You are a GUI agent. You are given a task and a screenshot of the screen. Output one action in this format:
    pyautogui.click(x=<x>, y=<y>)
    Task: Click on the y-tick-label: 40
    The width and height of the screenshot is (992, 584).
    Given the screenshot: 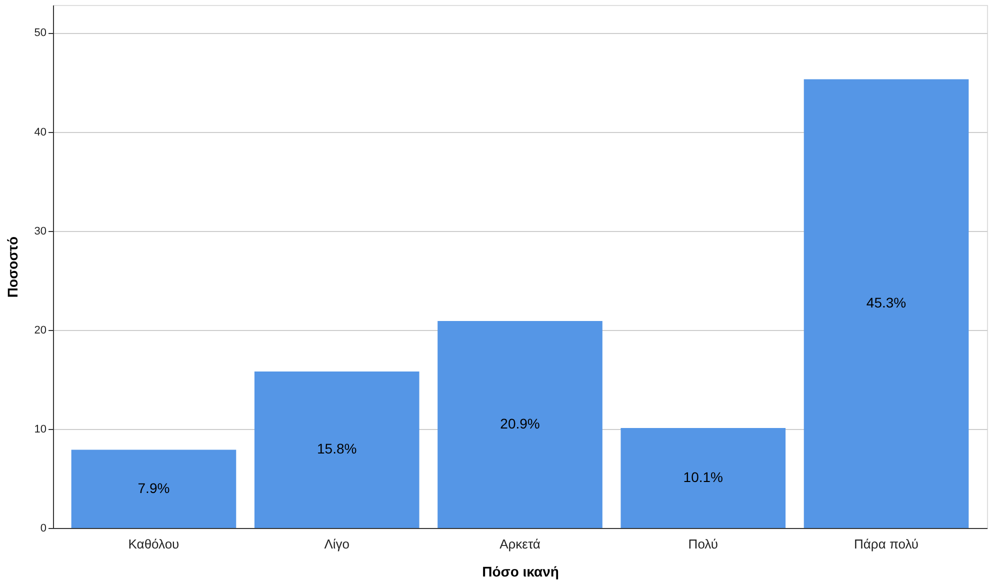 What is the action you would take?
    pyautogui.click(x=40, y=132)
    